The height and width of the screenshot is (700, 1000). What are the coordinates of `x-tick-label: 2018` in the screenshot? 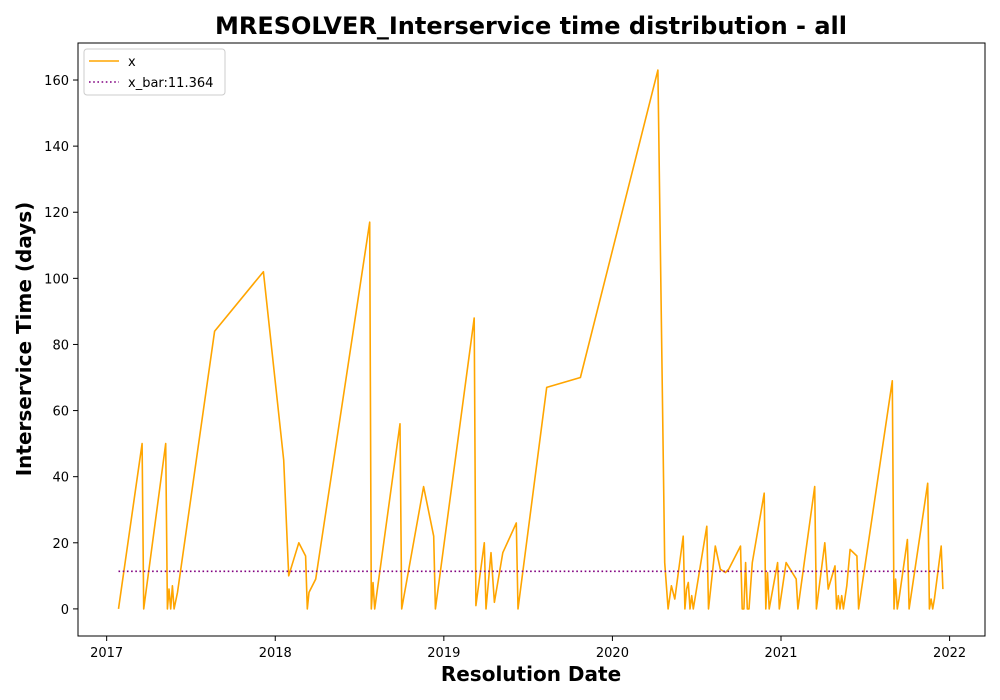 It's located at (275, 653).